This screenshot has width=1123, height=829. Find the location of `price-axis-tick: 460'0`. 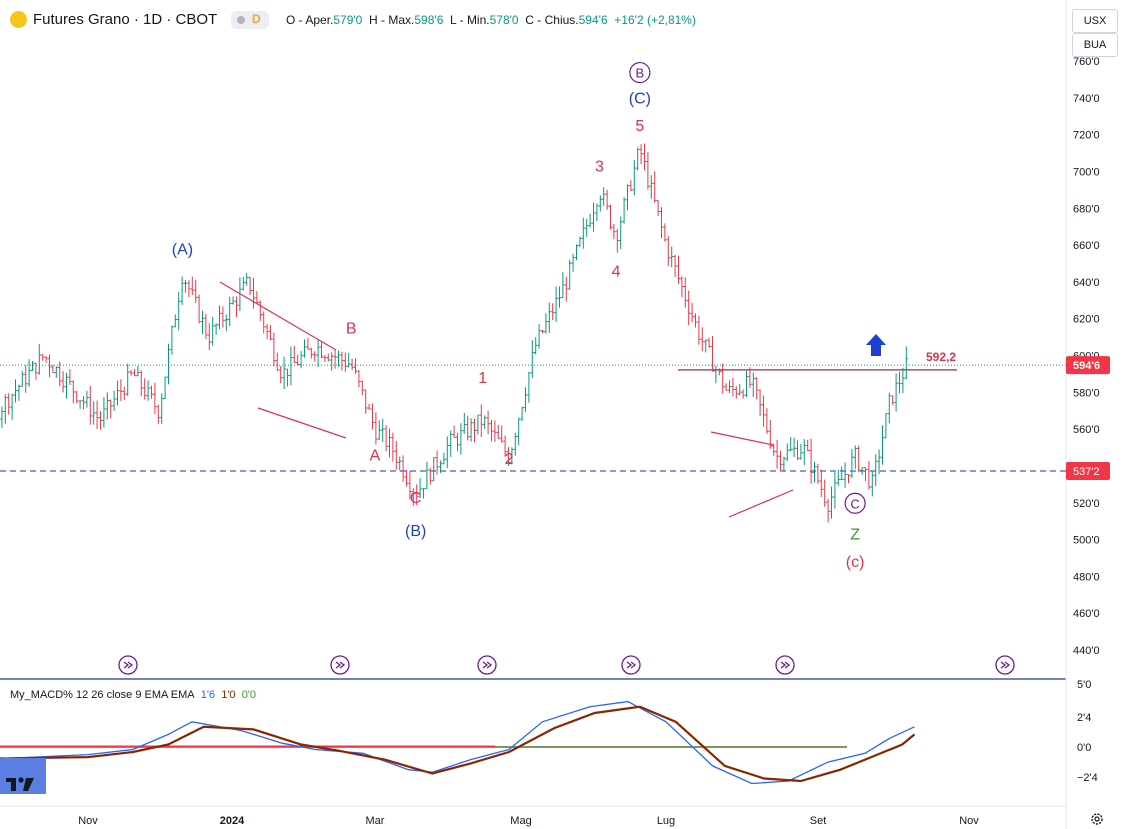

price-axis-tick: 460'0 is located at coordinates (1086, 614).